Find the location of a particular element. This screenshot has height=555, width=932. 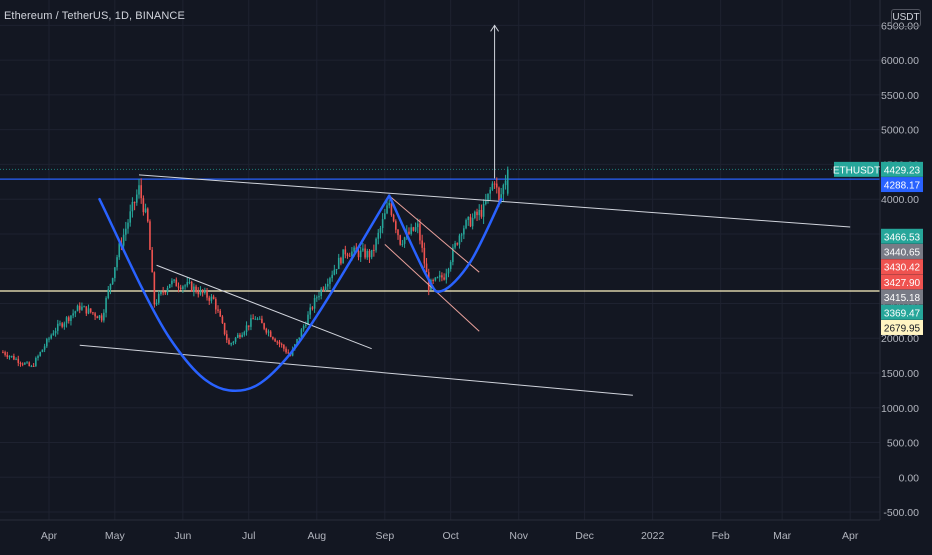

trendline is located at coordinates (264, 307).